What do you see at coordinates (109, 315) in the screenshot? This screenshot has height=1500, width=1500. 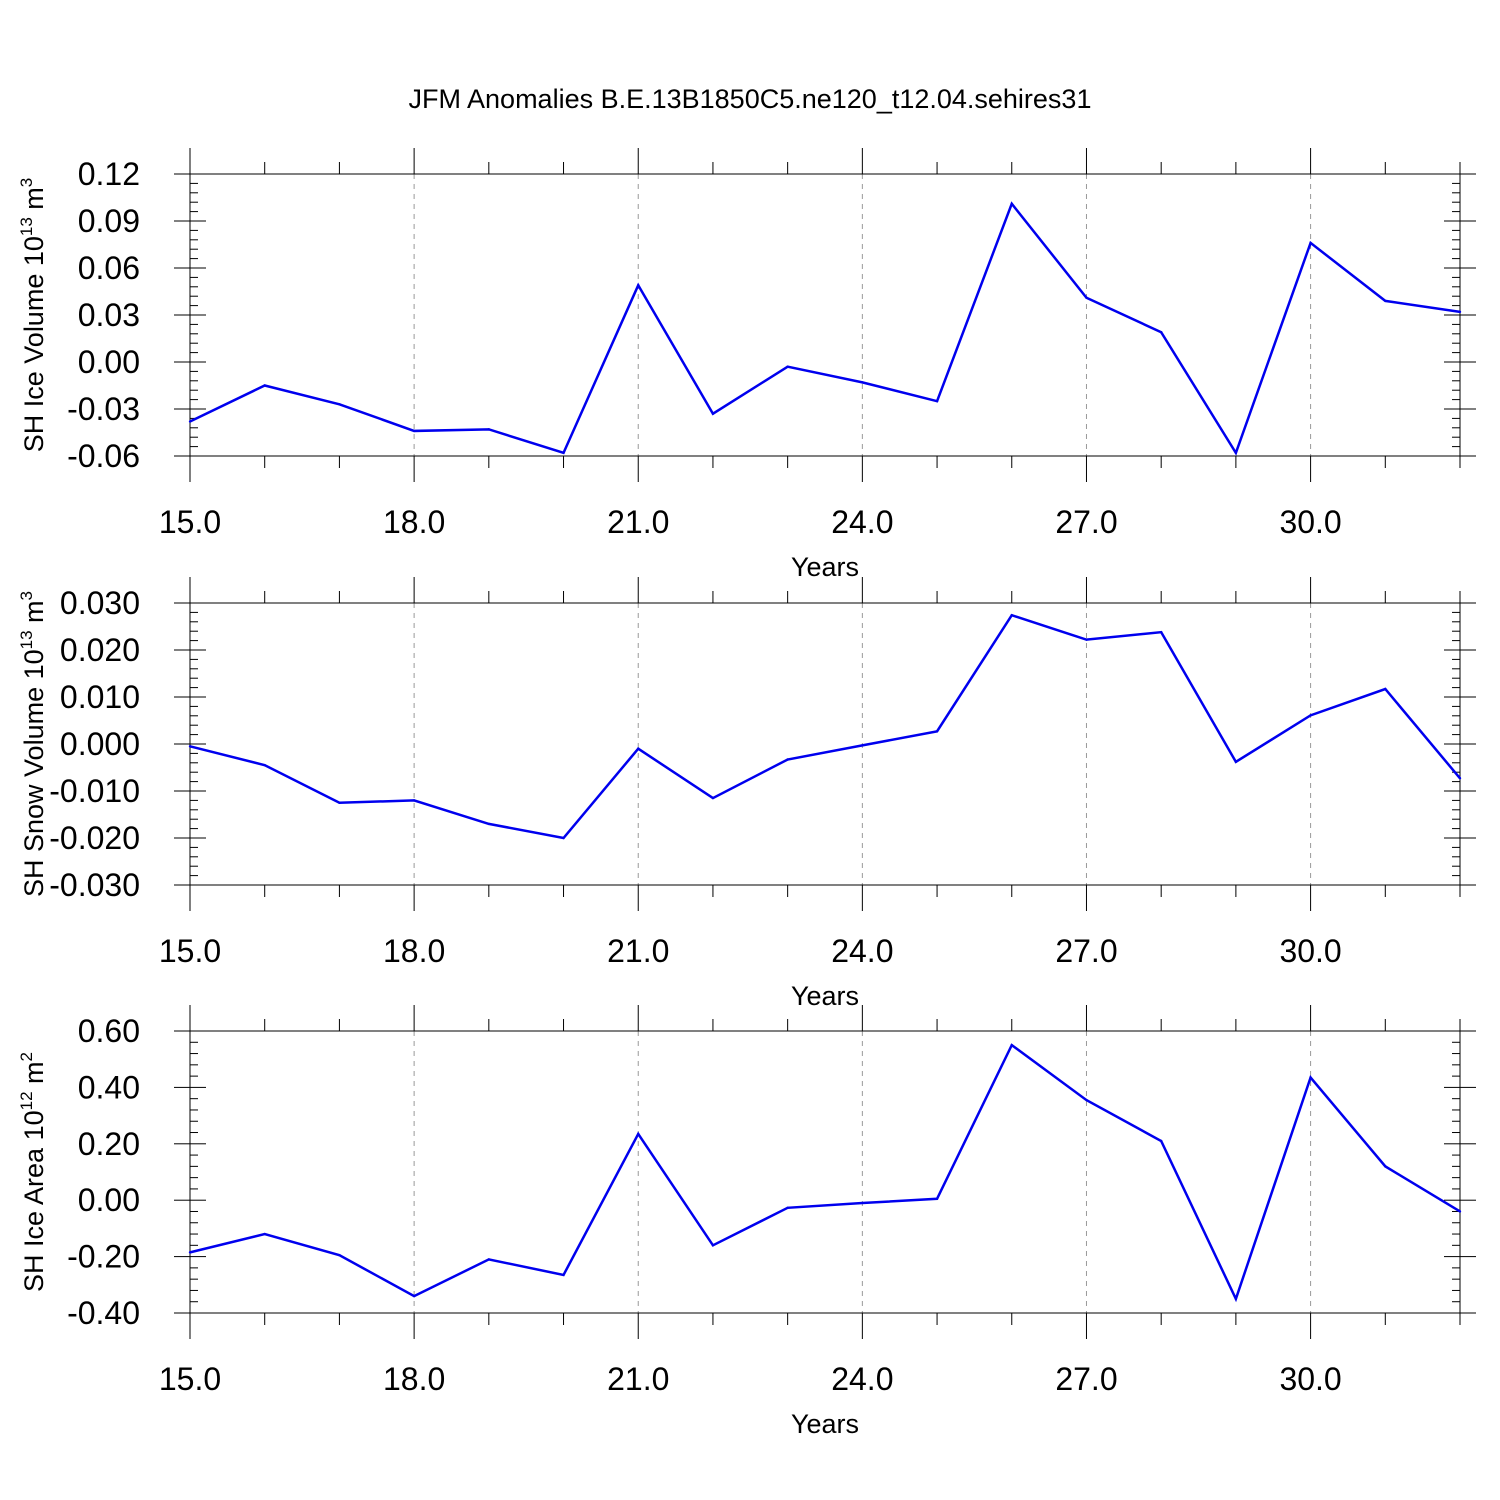 I see `y-tick-label: 0.03` at bounding box center [109, 315].